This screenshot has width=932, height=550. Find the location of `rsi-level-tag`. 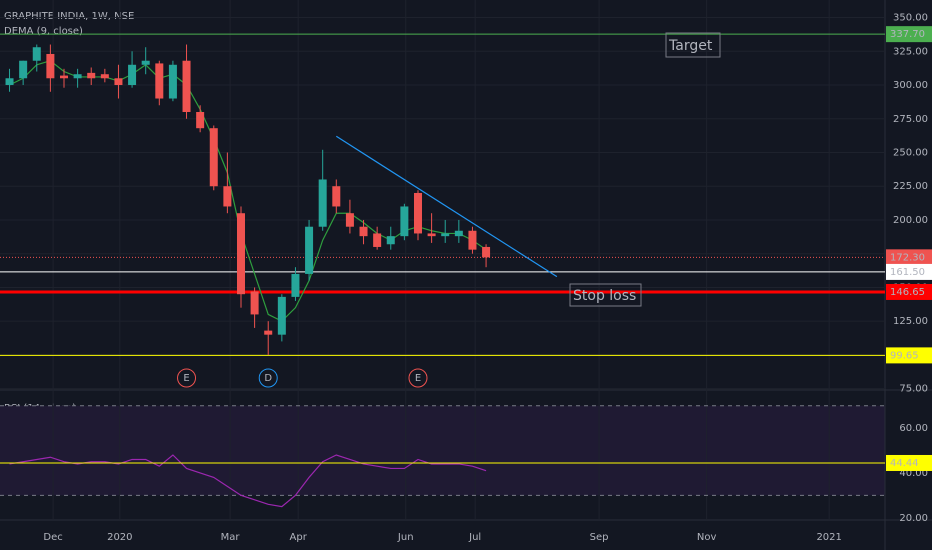

rsi-level-tag is located at coordinates (909, 462).